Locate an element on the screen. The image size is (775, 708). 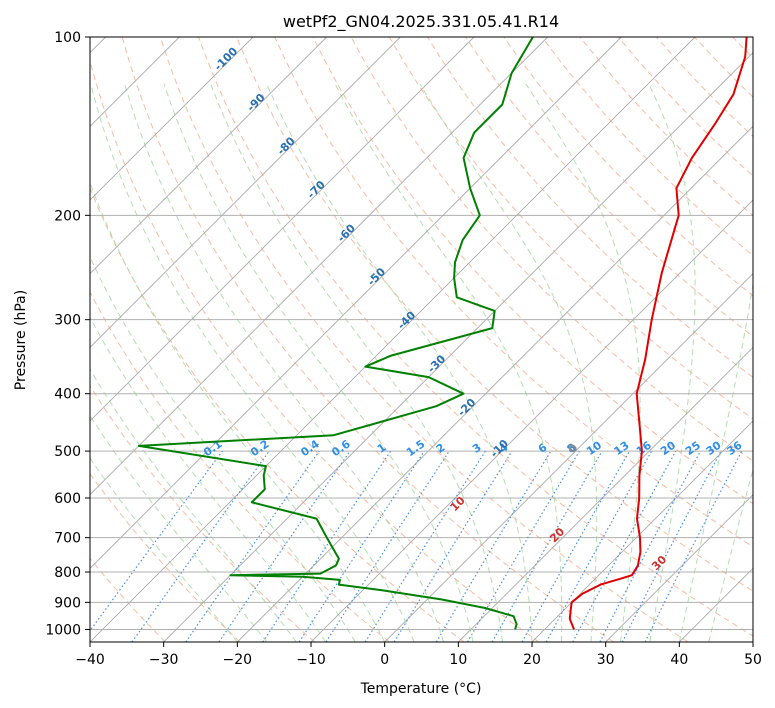
x-tick-label: 0 is located at coordinates (384, 660).